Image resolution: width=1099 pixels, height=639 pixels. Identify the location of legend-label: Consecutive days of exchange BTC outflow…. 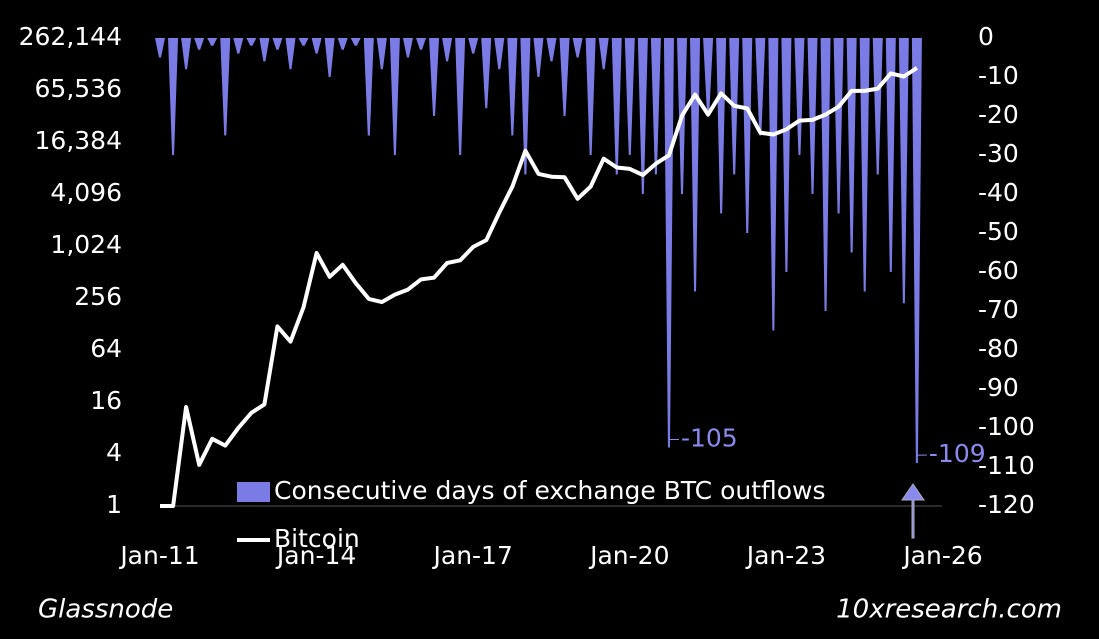
(550, 490).